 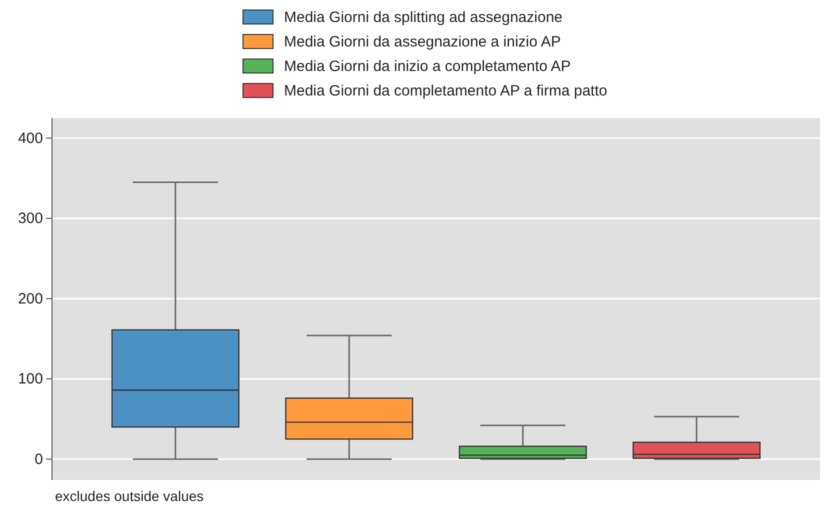 What do you see at coordinates (30, 299) in the screenshot?
I see `y-tick-label: 200` at bounding box center [30, 299].